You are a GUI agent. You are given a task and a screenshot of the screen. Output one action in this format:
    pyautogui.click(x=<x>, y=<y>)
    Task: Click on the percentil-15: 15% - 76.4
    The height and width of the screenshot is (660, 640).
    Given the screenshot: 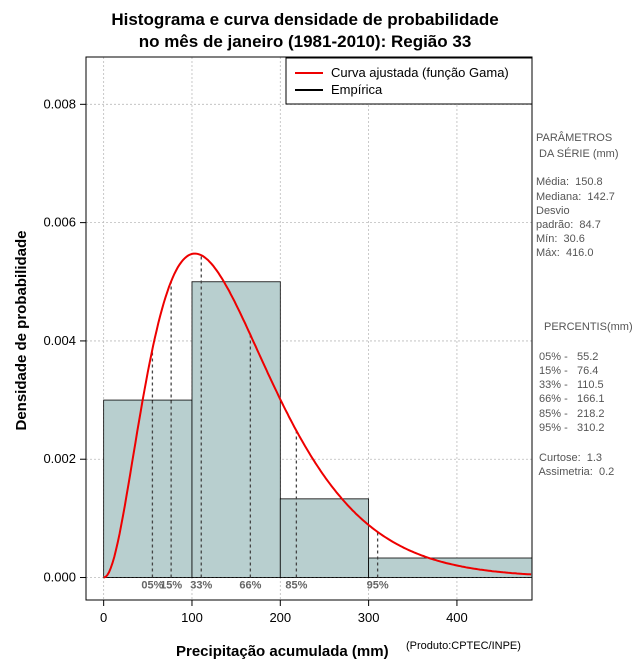 What is the action you would take?
    pyautogui.click(x=567, y=371)
    